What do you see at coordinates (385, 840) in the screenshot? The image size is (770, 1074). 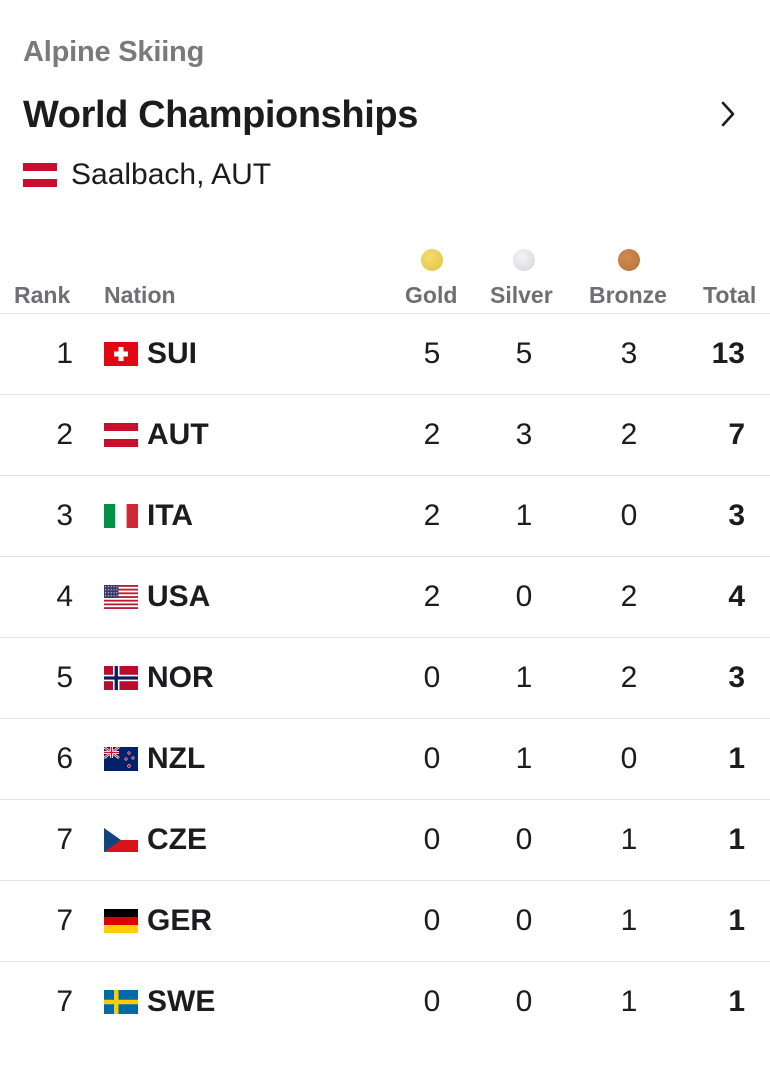 I see `table-row: 7 CZE 0 0 1 1` at bounding box center [385, 840].